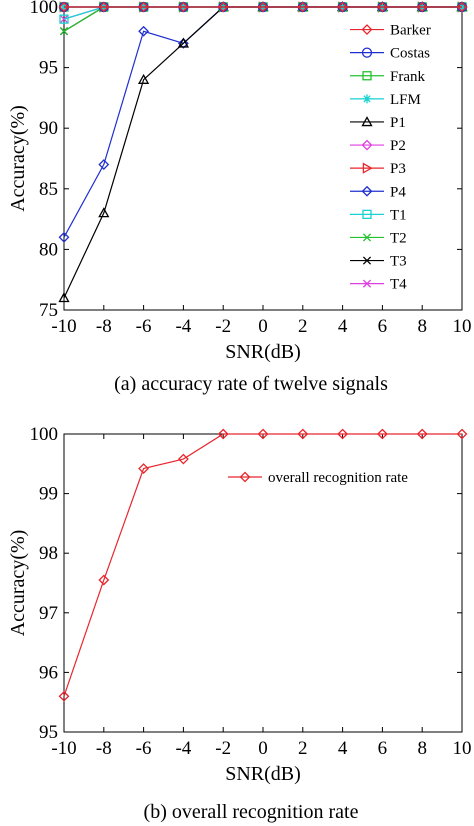 The width and height of the screenshot is (474, 826). Describe the element at coordinates (398, 169) in the screenshot. I see `legend-label: P3` at that location.